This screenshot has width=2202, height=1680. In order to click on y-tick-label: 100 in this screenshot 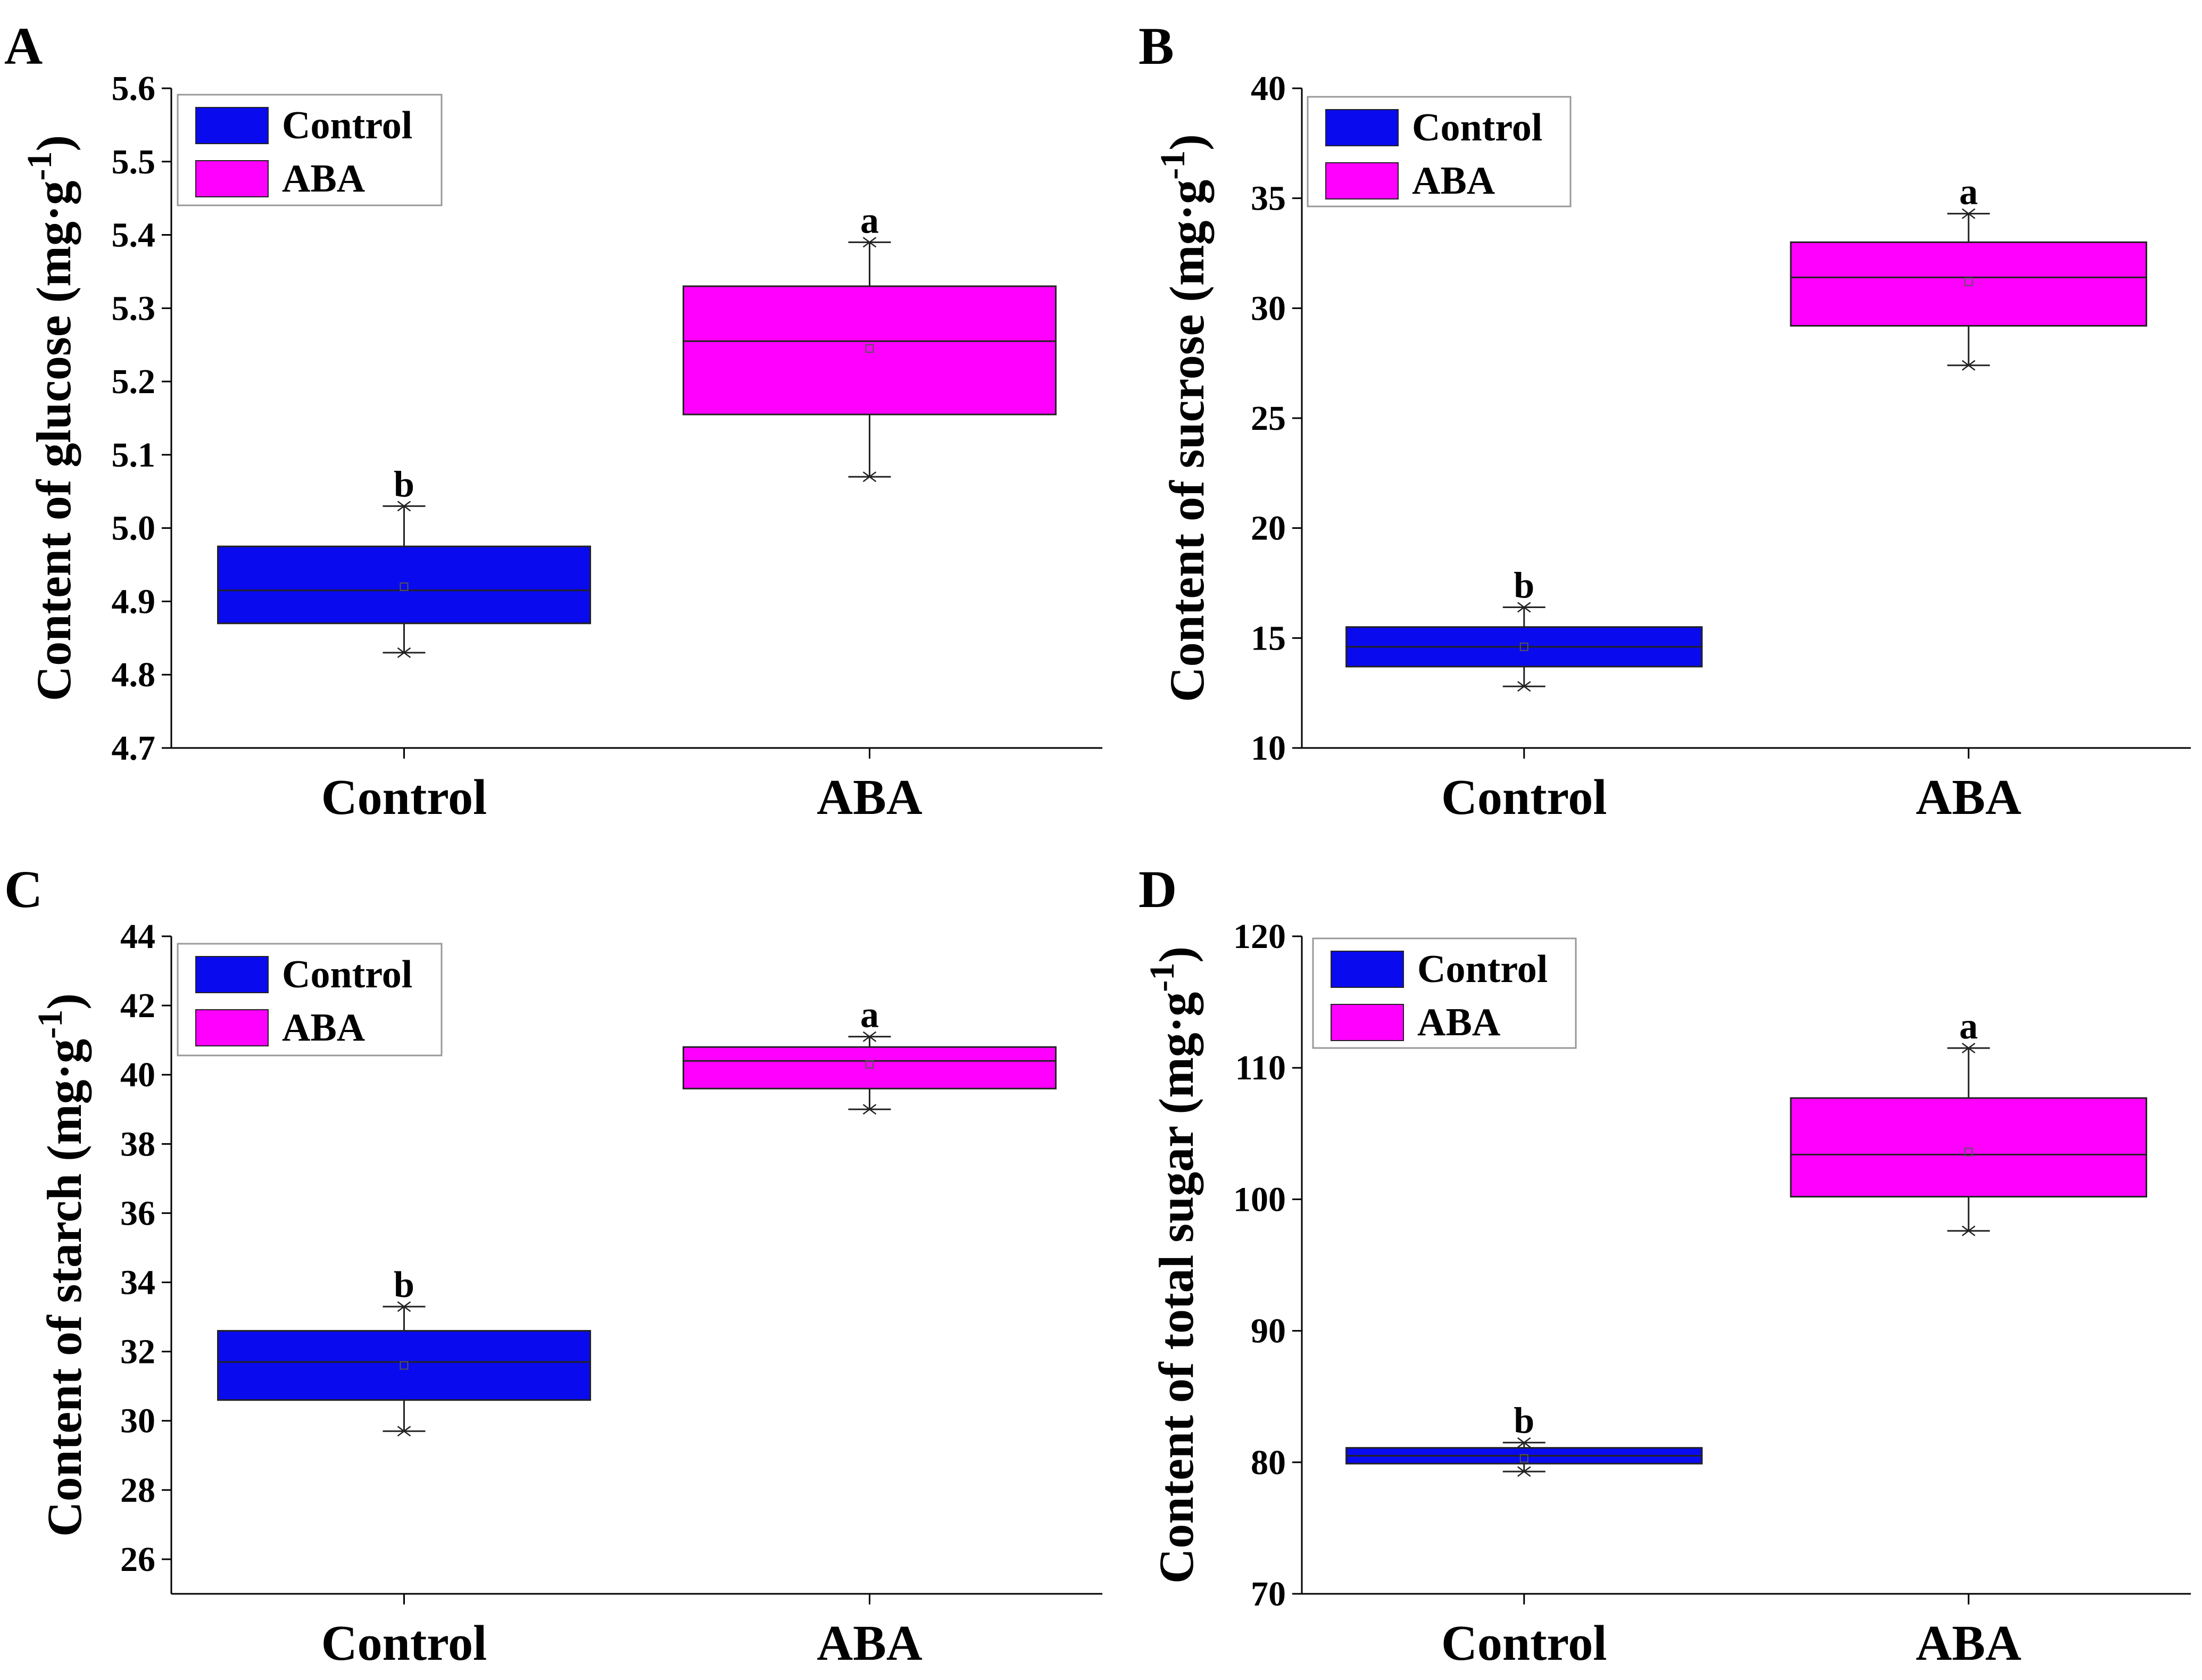, I will do `click(1260, 1199)`.